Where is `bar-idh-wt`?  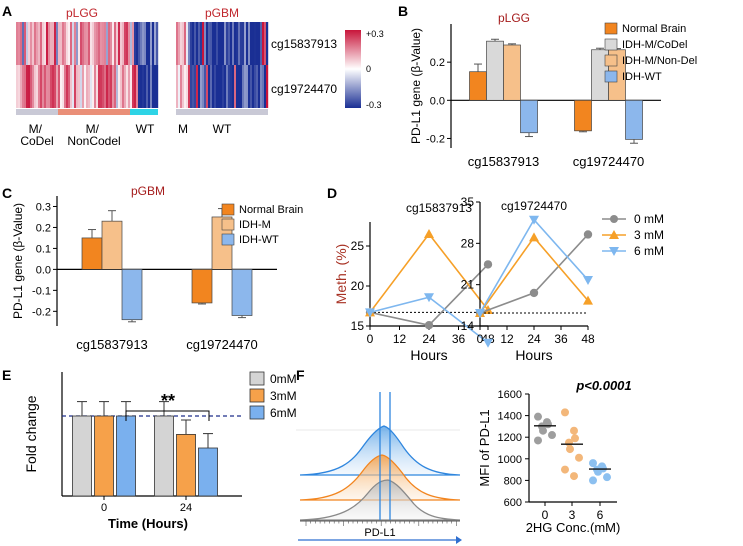
bar-idh-wt is located at coordinates (634, 119).